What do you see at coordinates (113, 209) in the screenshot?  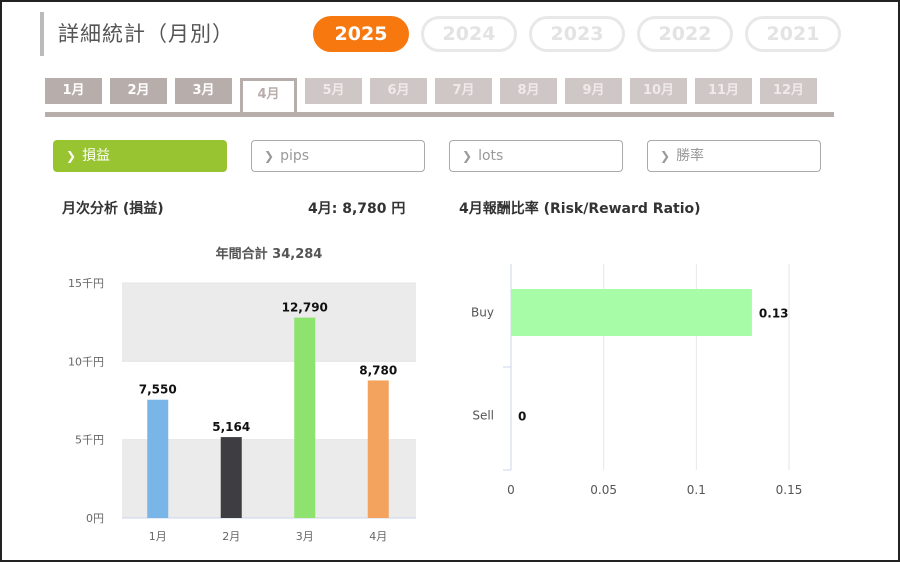 I see `monthly-analysis-heading: 月次分析 (損益)` at bounding box center [113, 209].